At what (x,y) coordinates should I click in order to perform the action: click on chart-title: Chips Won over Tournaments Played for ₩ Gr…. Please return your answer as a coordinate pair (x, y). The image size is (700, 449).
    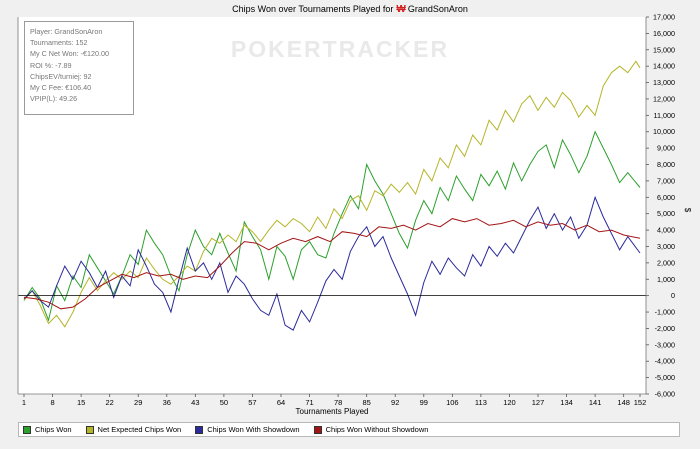
    Looking at the image, I should click on (350, 9).